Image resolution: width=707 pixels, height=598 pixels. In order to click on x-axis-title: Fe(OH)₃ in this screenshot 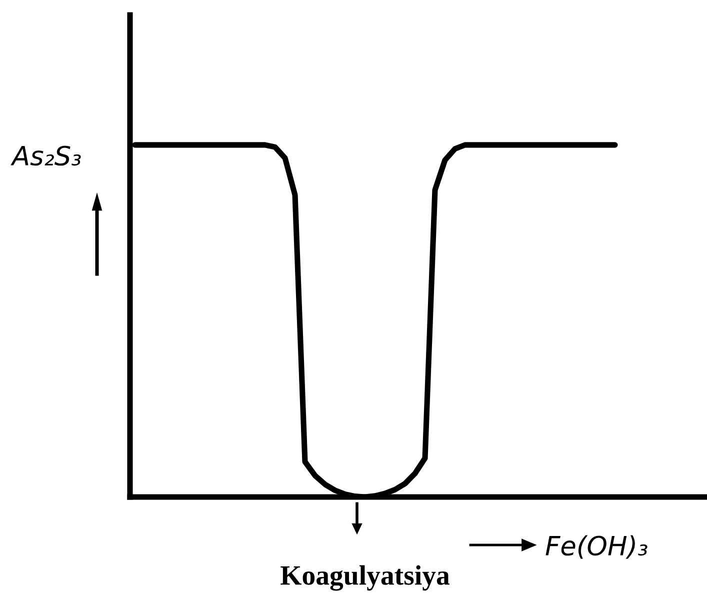, I will do `click(597, 547)`.